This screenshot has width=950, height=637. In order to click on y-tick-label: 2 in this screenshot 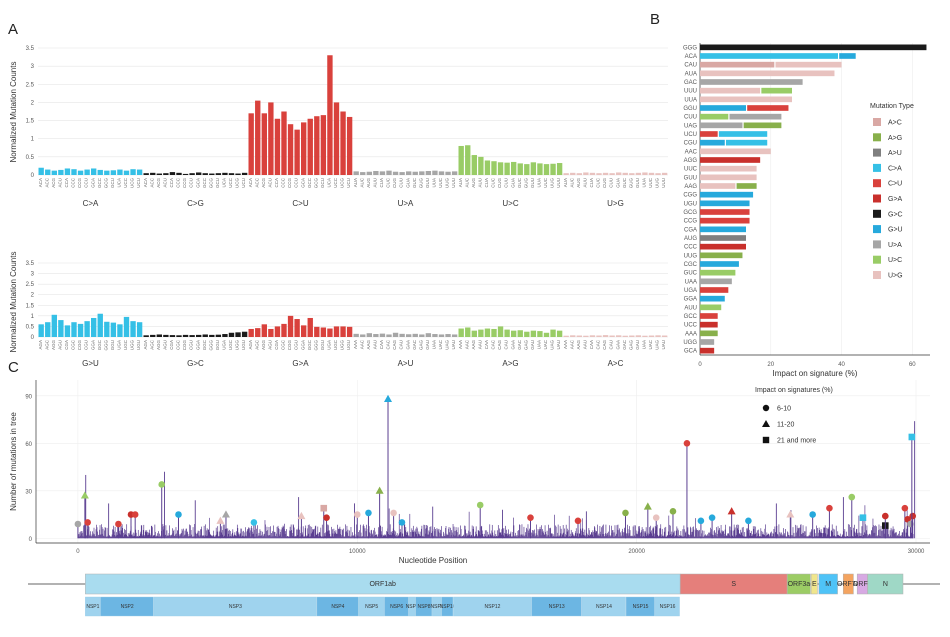, I will do `click(33, 296)`.